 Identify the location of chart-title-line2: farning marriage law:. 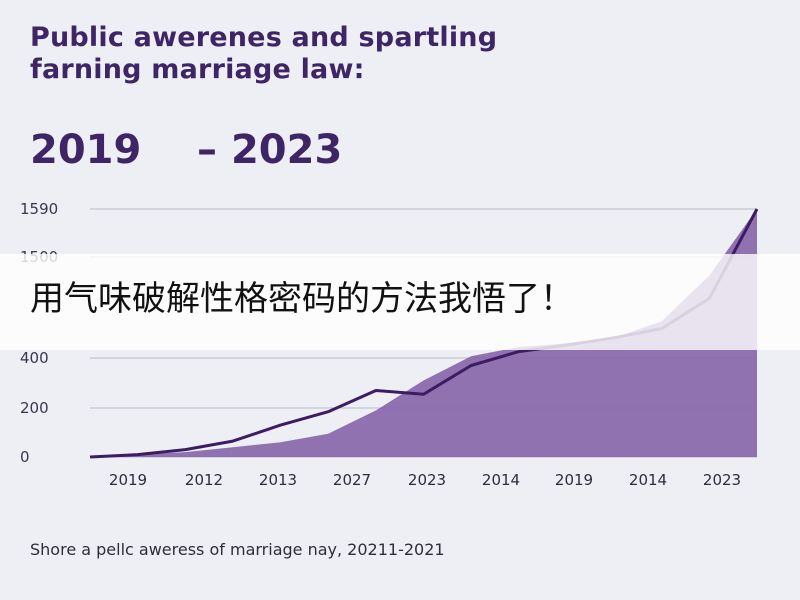
(197, 69).